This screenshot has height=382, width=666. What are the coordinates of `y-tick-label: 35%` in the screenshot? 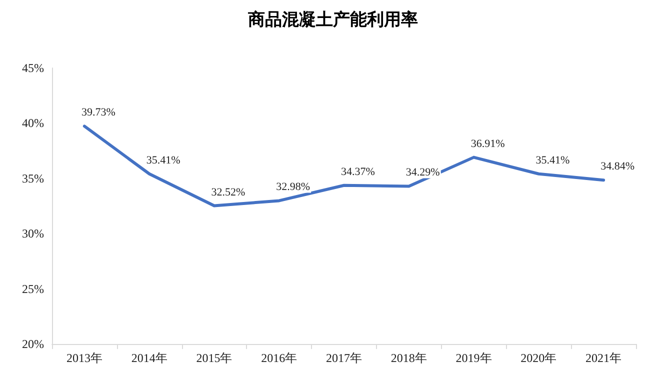 It's located at (33, 178).